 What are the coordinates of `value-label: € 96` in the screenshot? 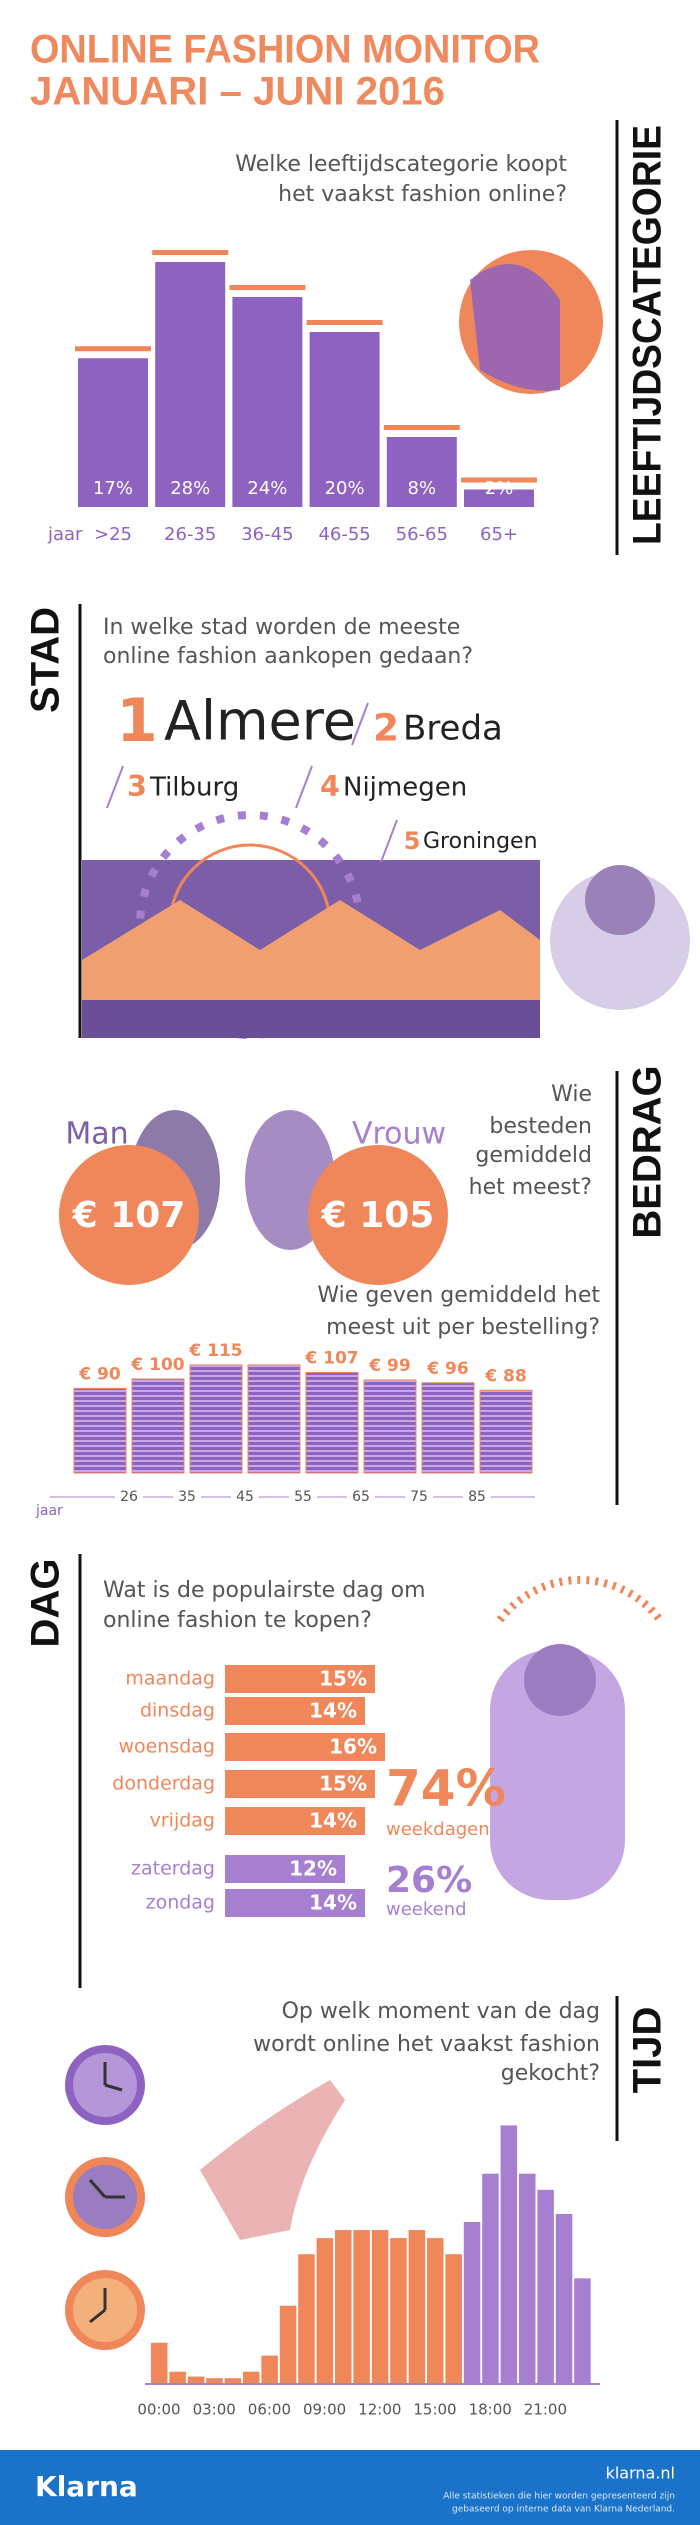 It's located at (447, 1369).